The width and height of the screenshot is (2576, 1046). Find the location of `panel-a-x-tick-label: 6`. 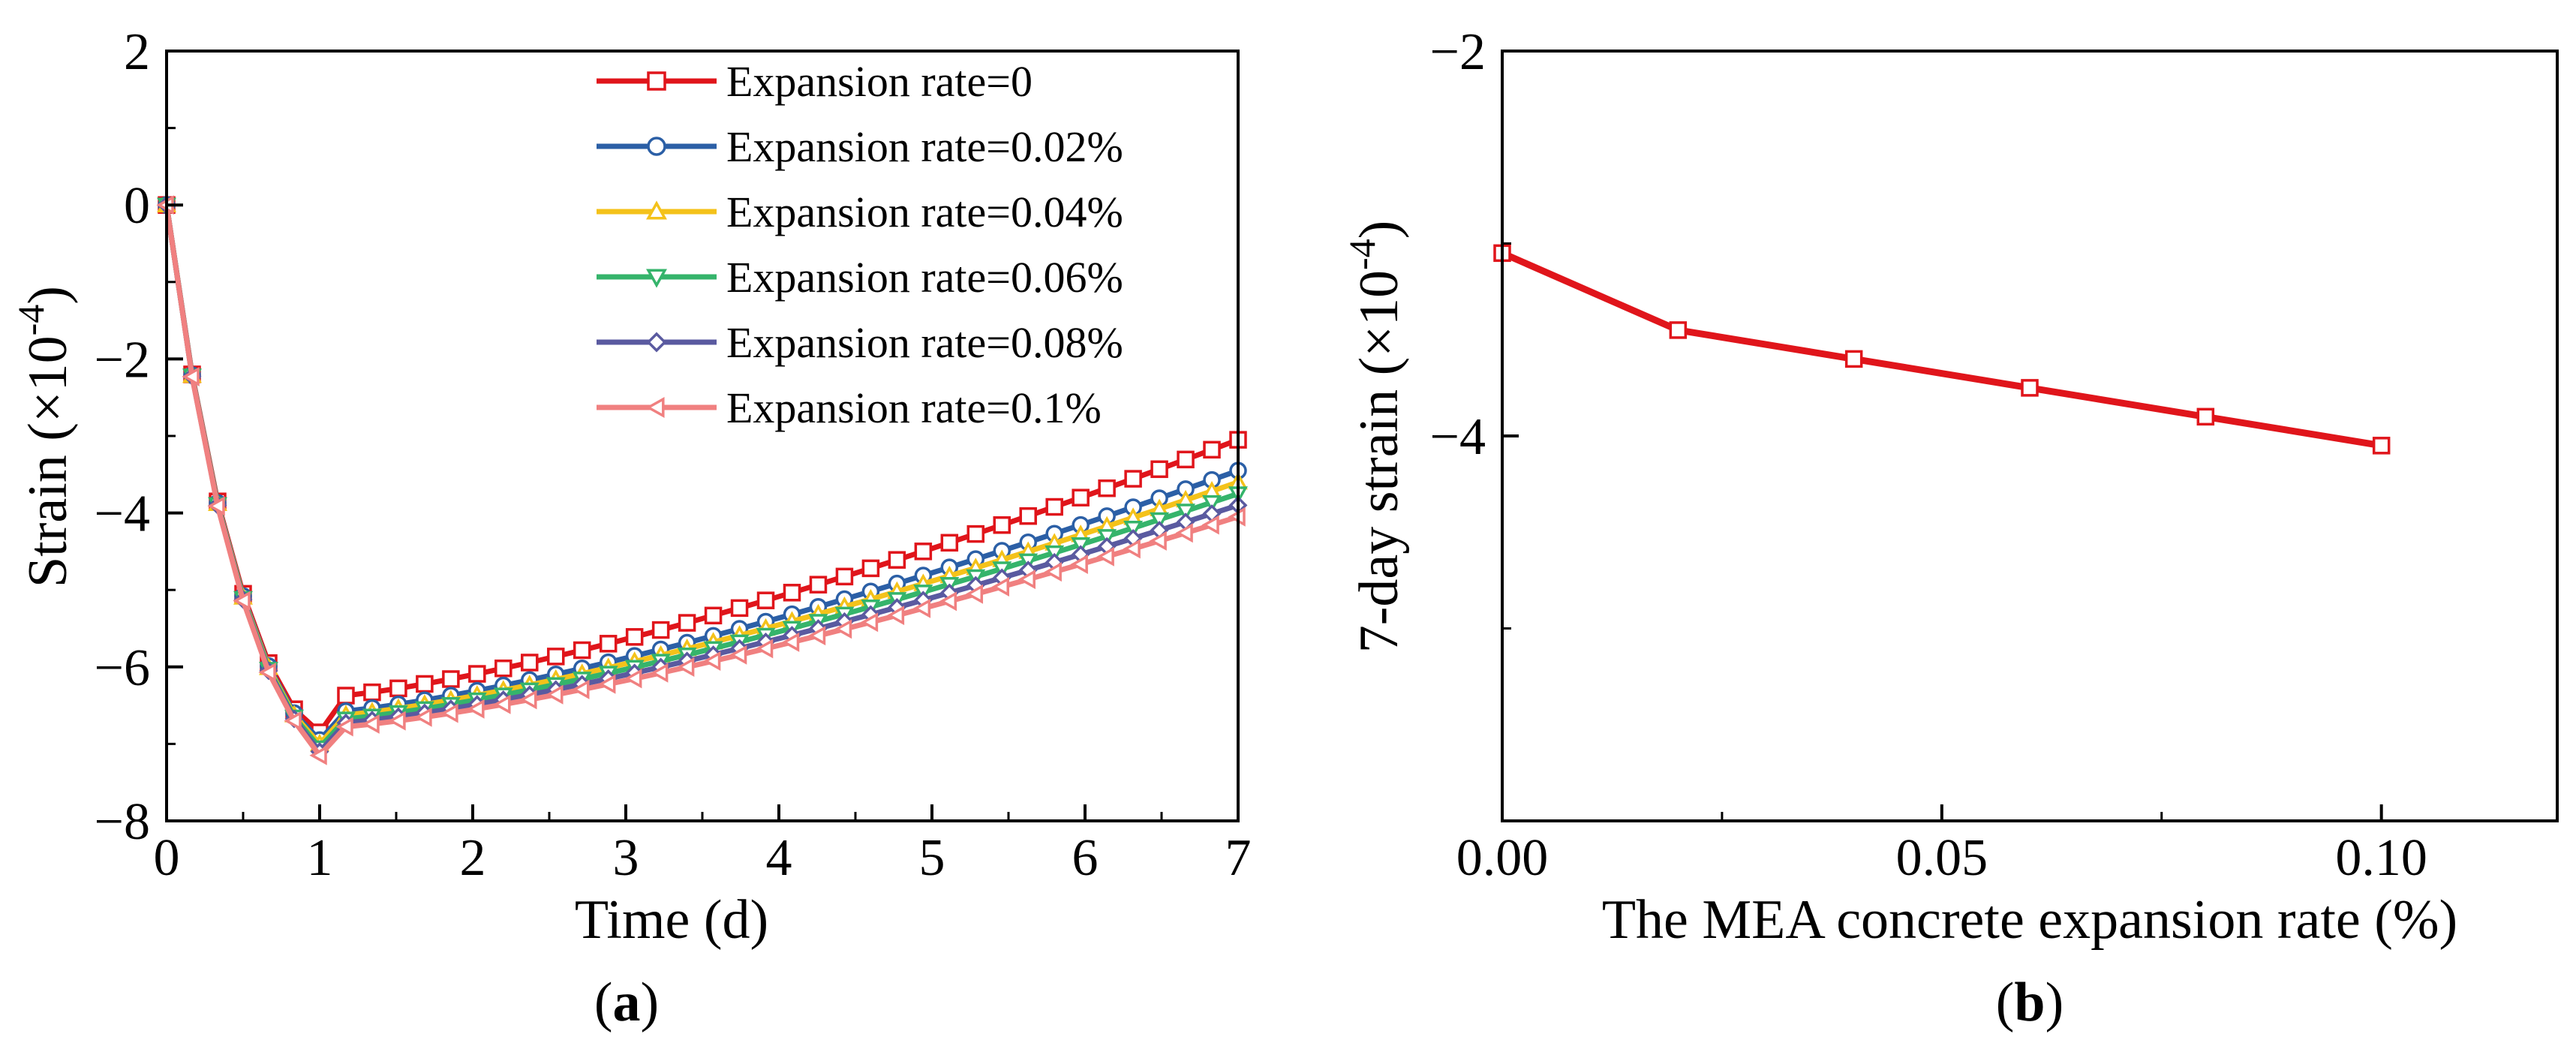

panel-a-x-tick-label: 6 is located at coordinates (1085, 858).